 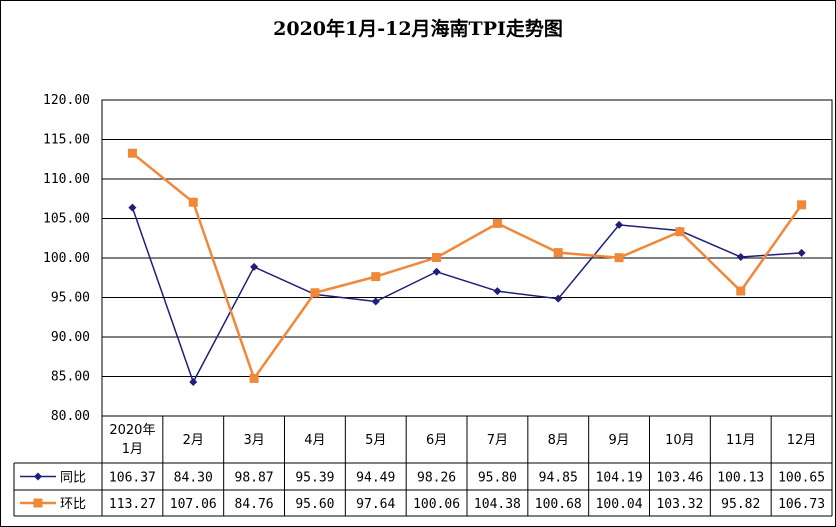 What do you see at coordinates (679, 478) in the screenshot?
I see `table-cell-value: 103.46` at bounding box center [679, 478].